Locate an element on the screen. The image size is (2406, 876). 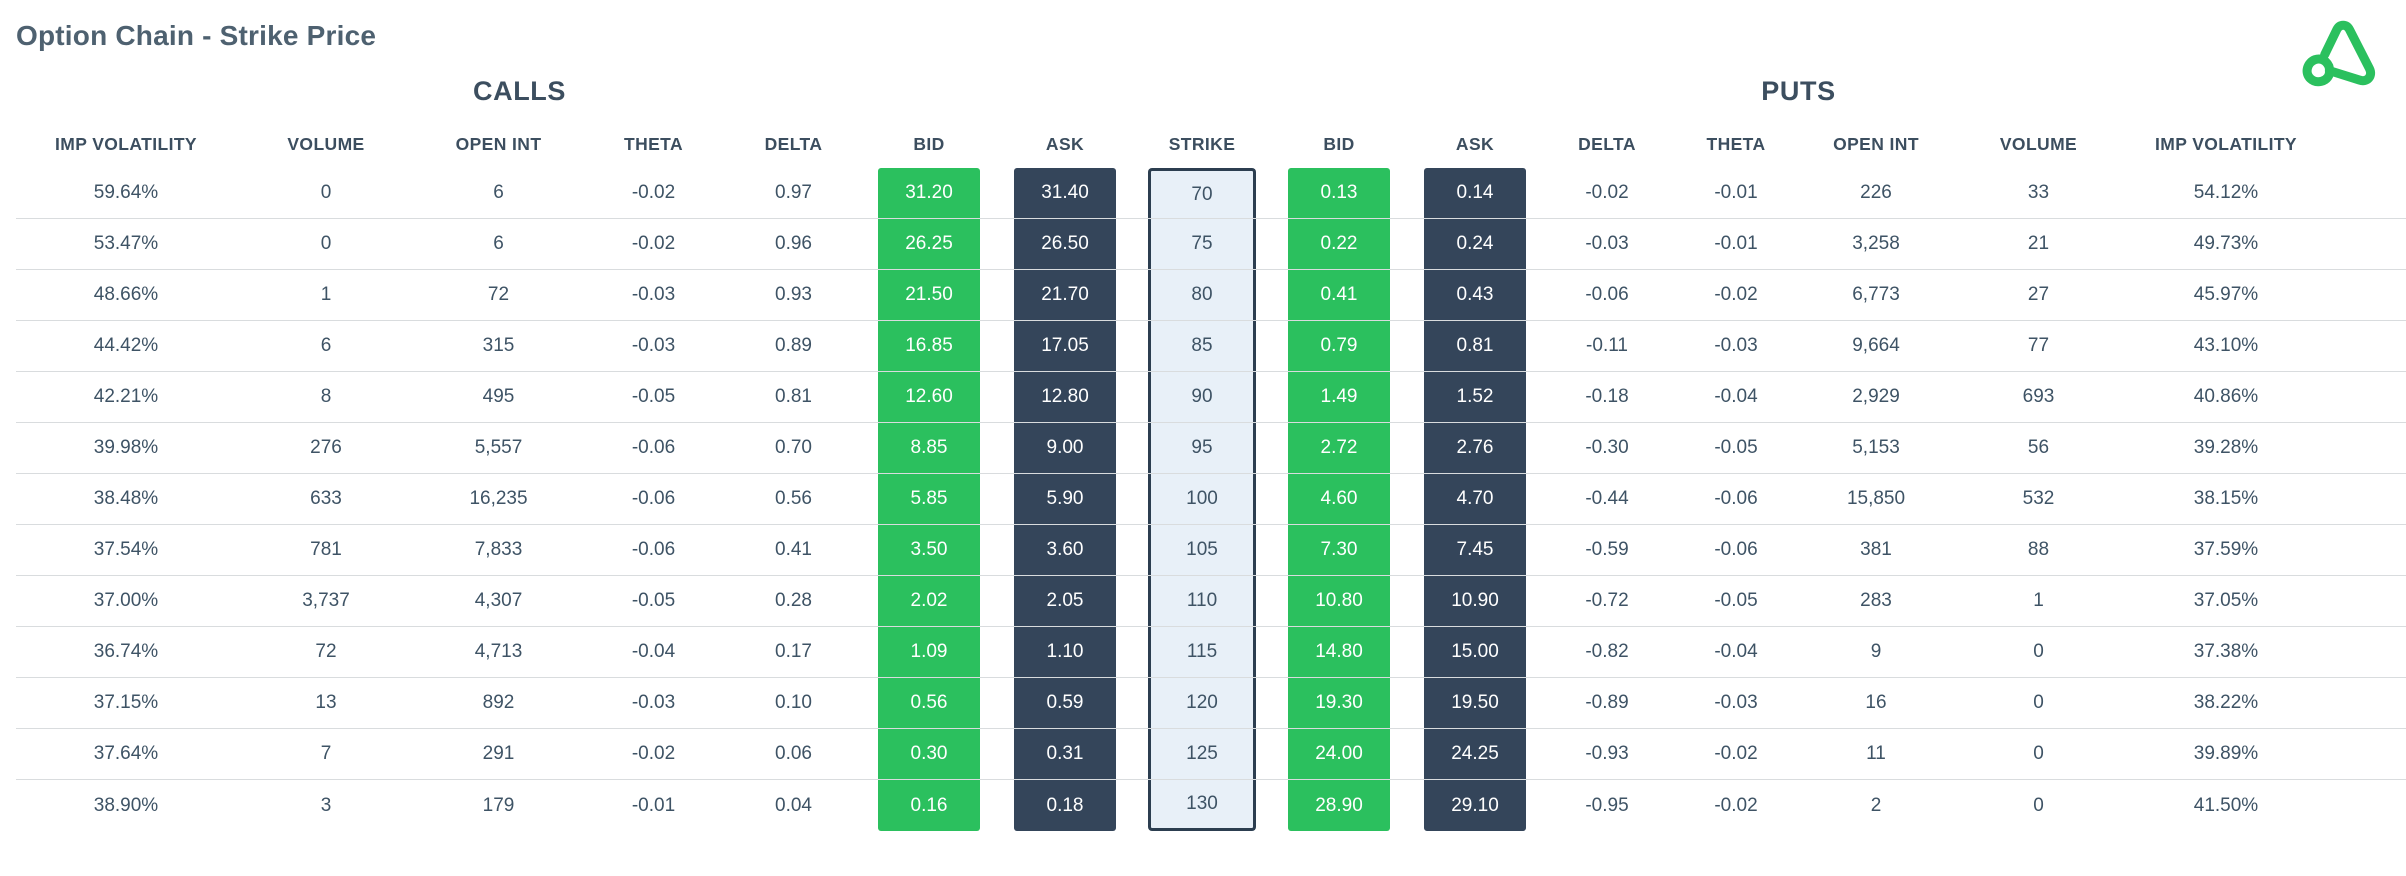
put-iv-value: 38.22% is located at coordinates (2226, 702).